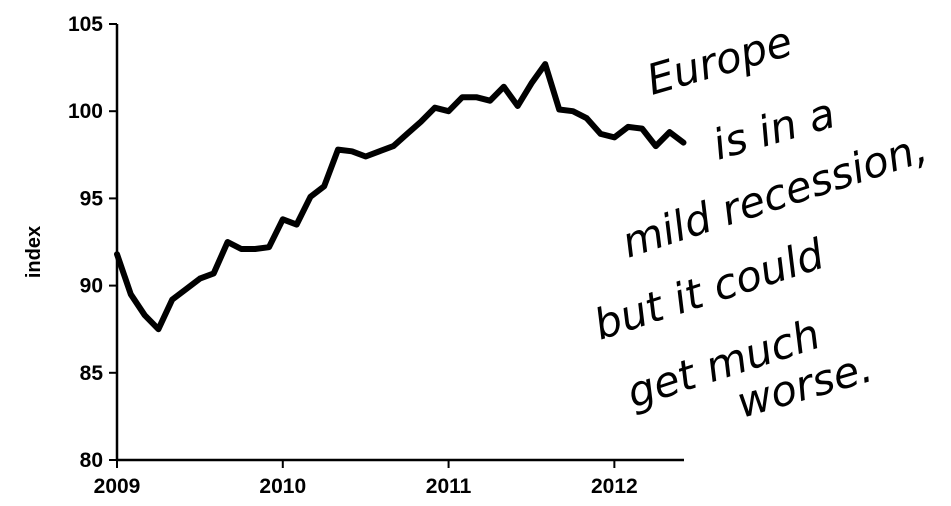  I want to click on annotation-line-1: Europe, so click(719, 61).